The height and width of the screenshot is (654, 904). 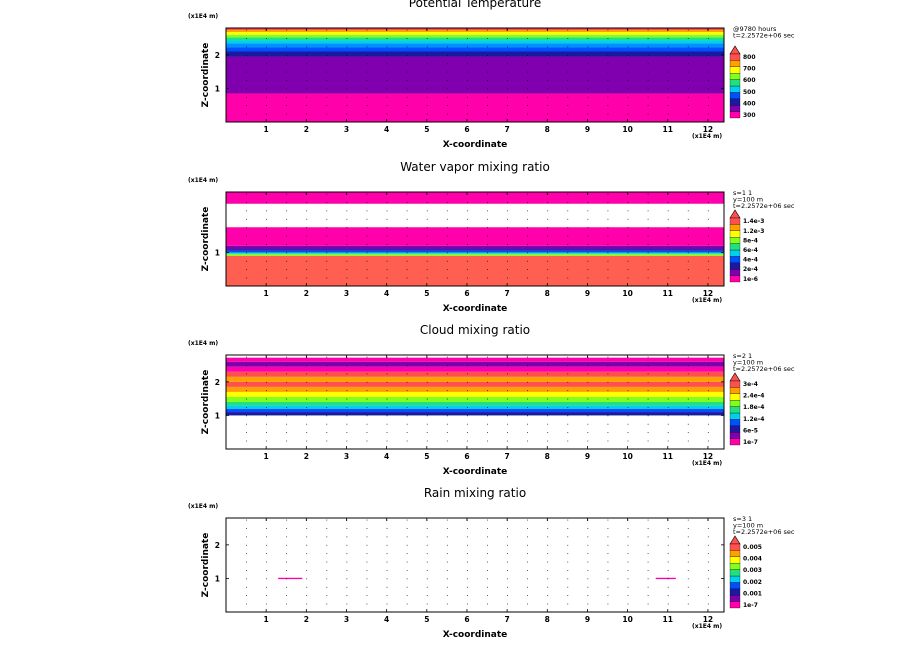 What do you see at coordinates (217, 545) in the screenshot?
I see `y-tick-label: 2` at bounding box center [217, 545].